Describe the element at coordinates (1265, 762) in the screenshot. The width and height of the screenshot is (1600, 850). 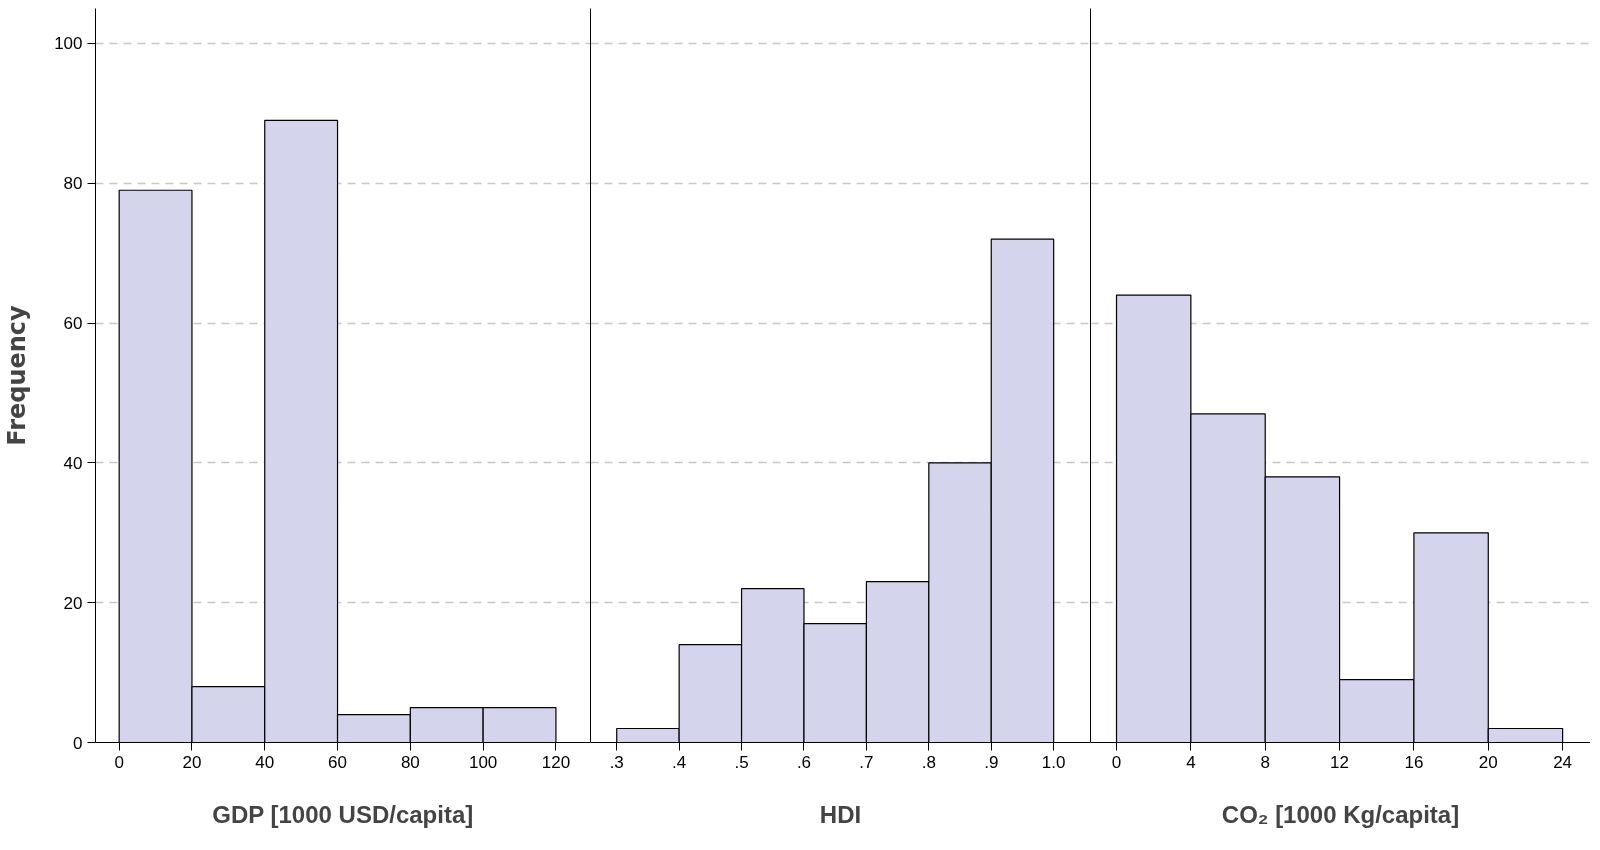
I see `x-tick-label: 8` at that location.